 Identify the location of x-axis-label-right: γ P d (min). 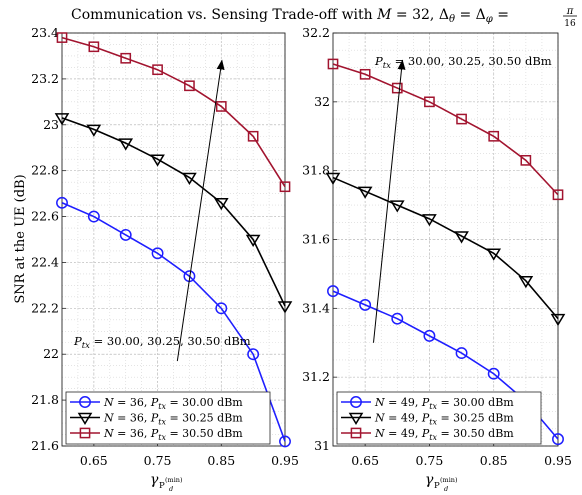
(441, 482).